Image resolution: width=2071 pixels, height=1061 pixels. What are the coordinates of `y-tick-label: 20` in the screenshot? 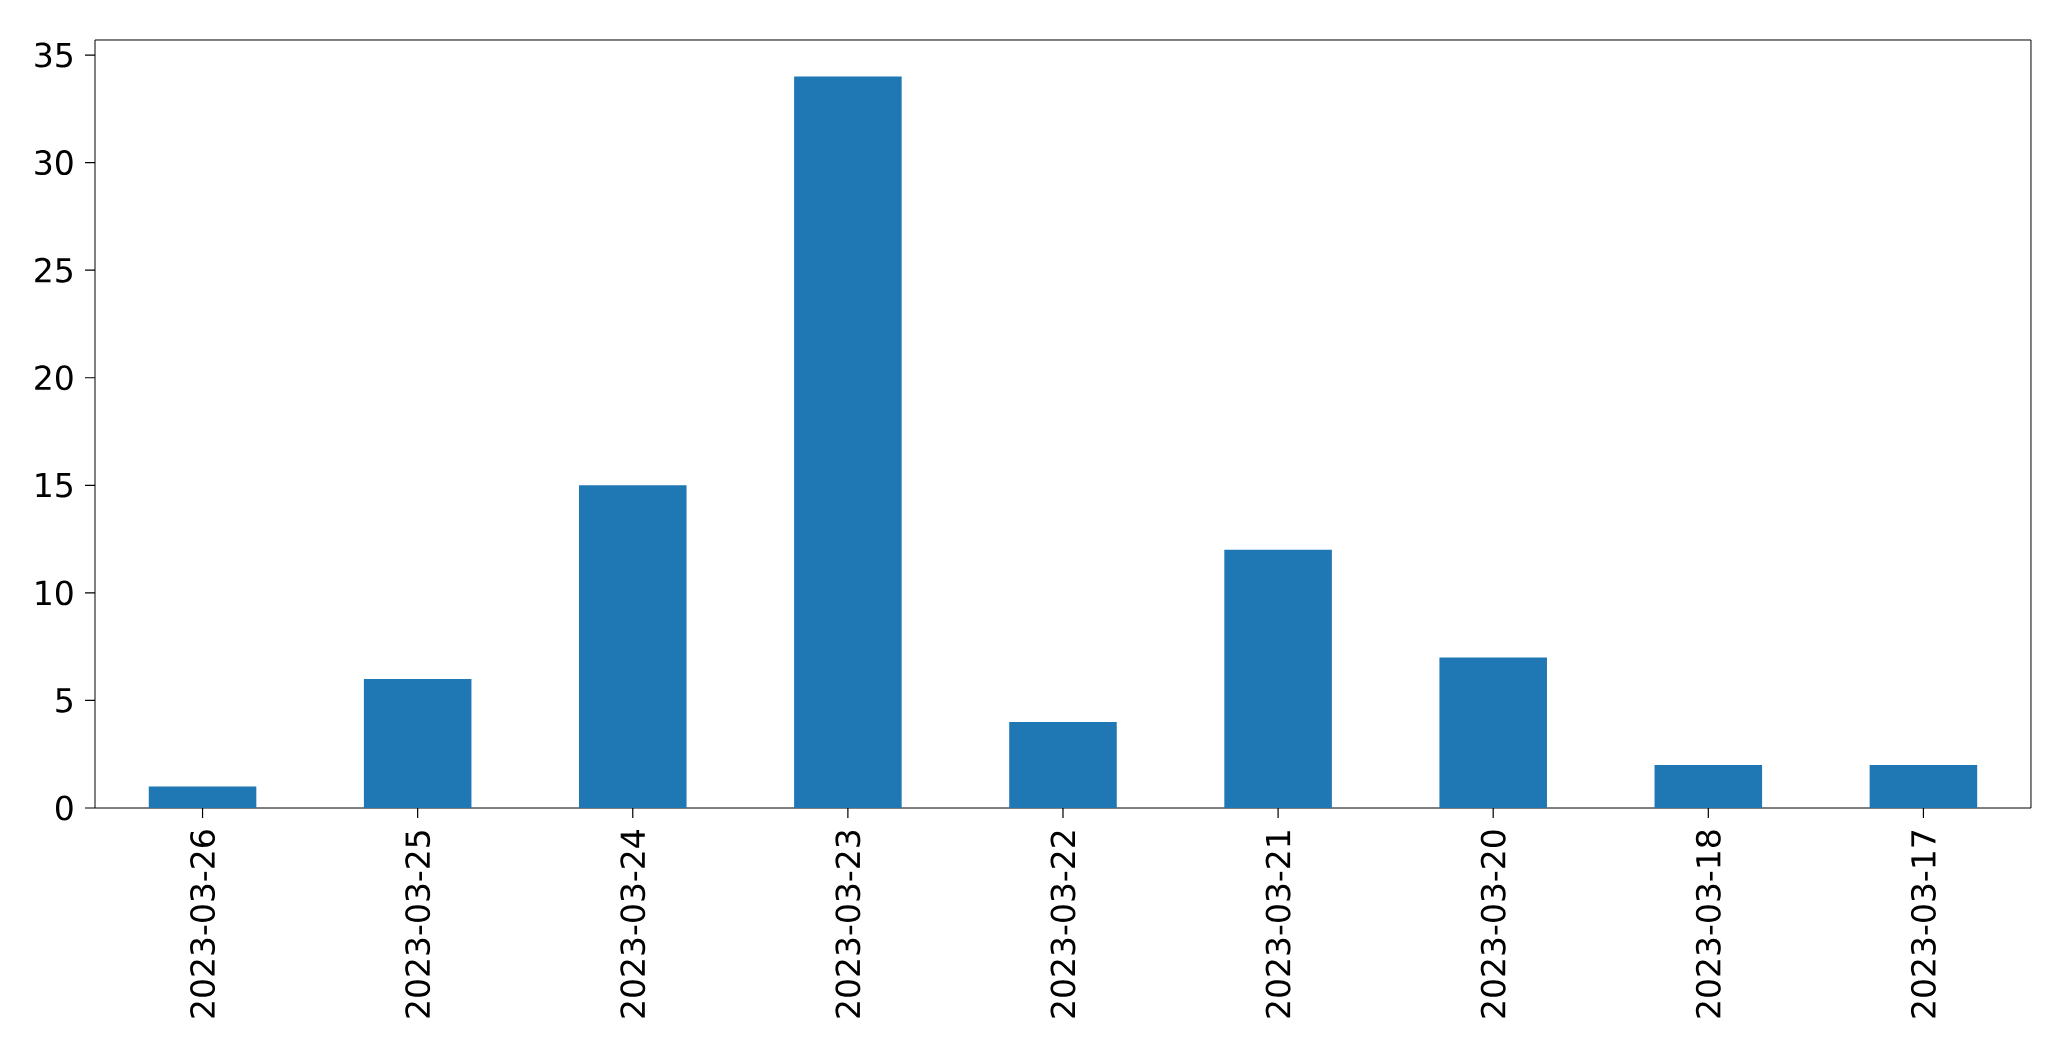 It's located at (54, 378).